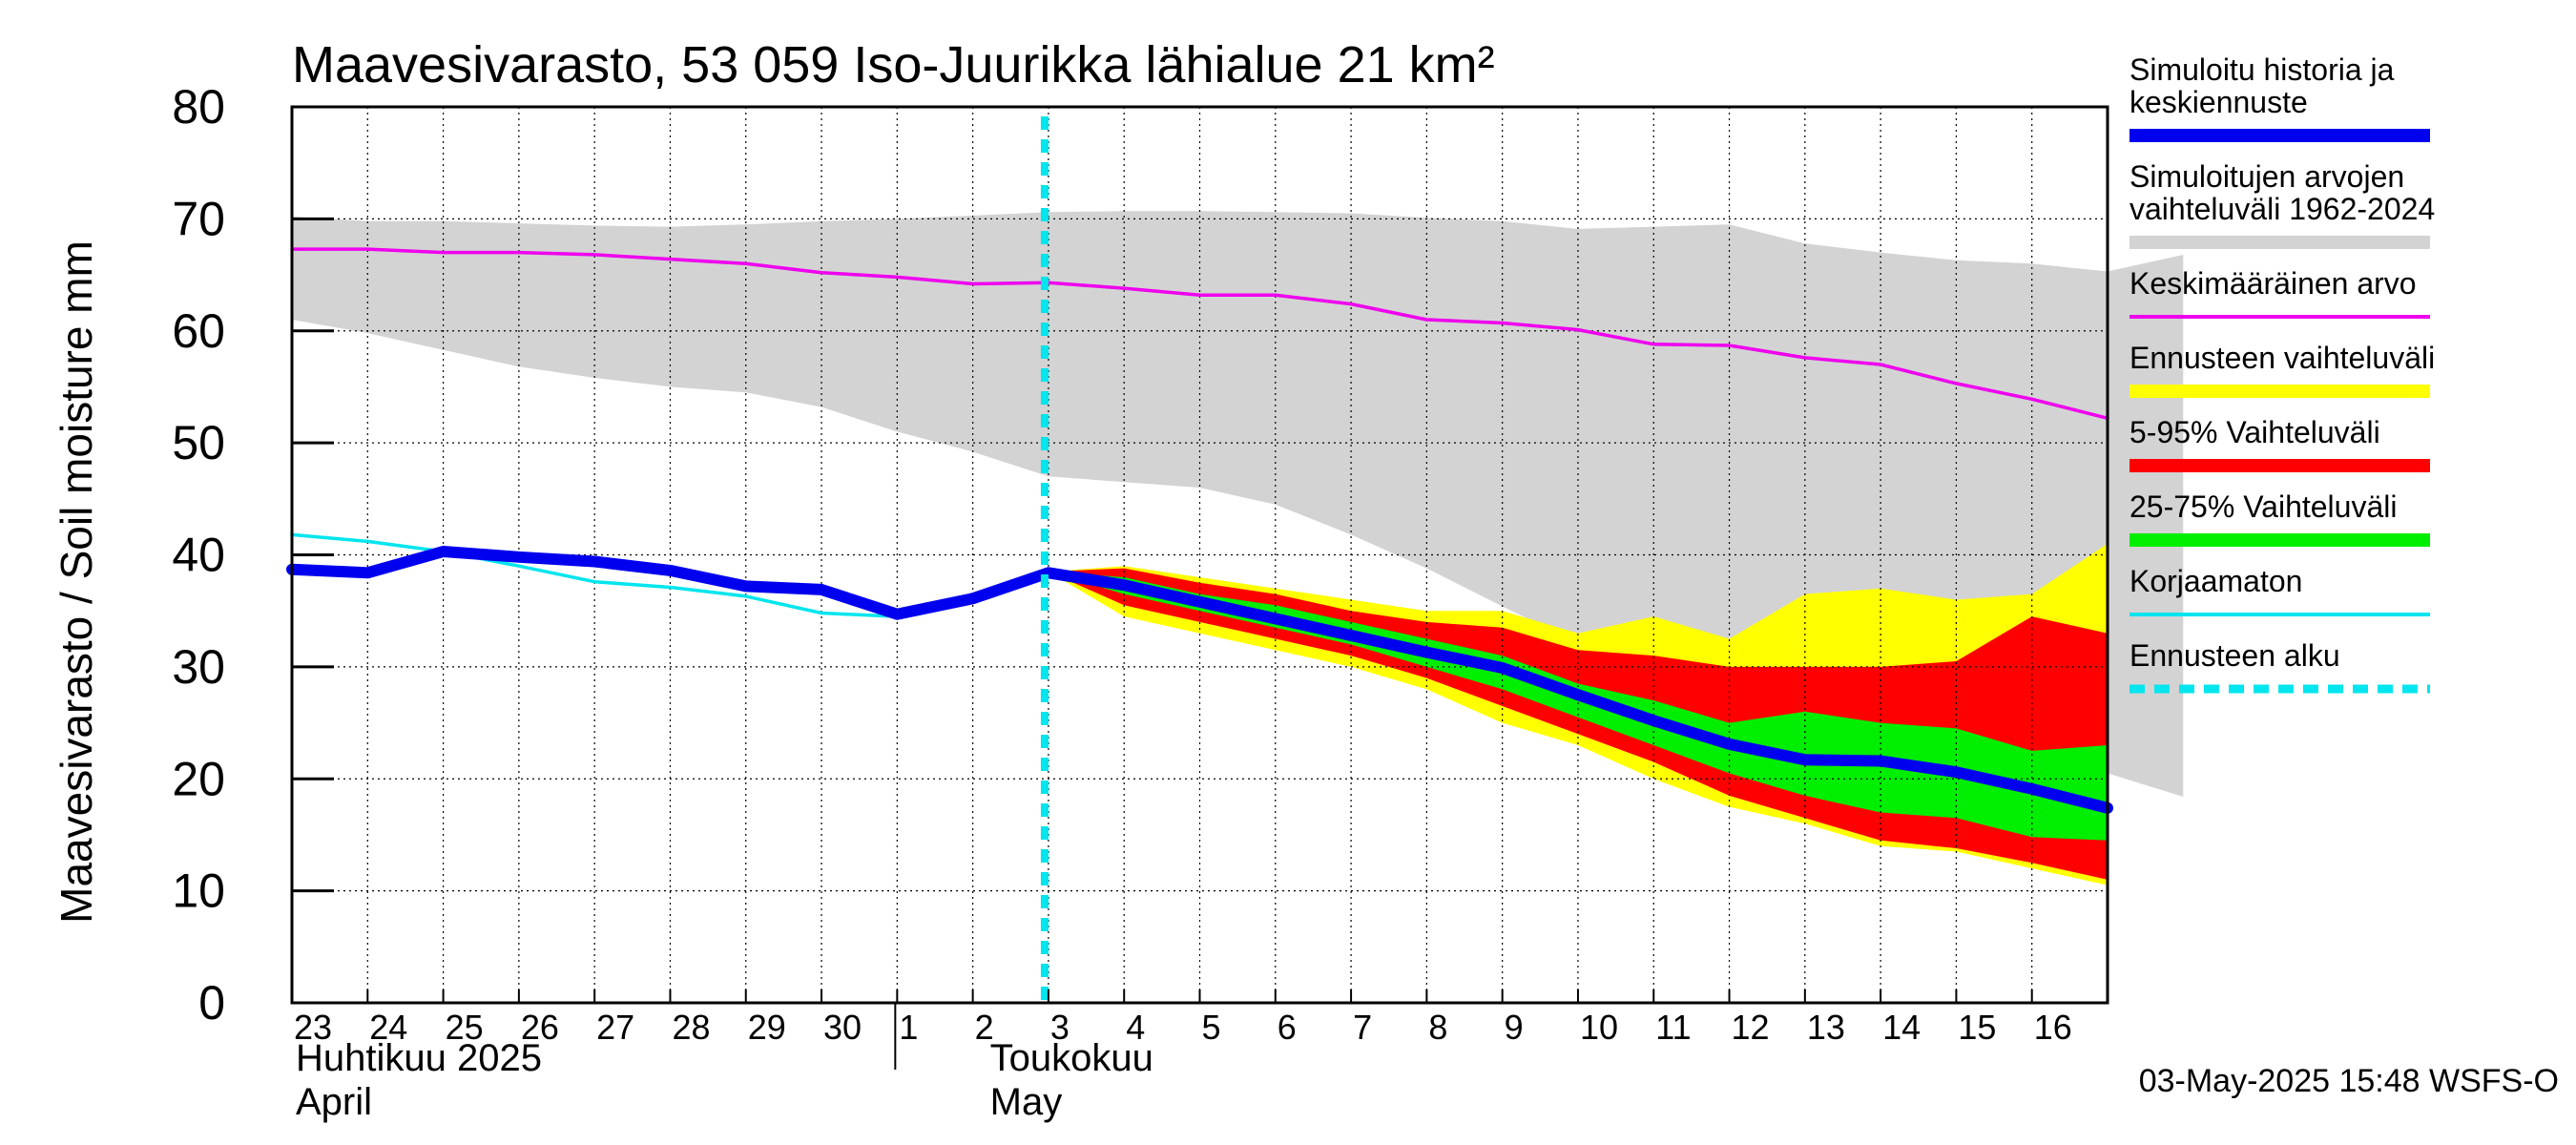  I want to click on legend-label: Korjaamaton, so click(2215, 581).